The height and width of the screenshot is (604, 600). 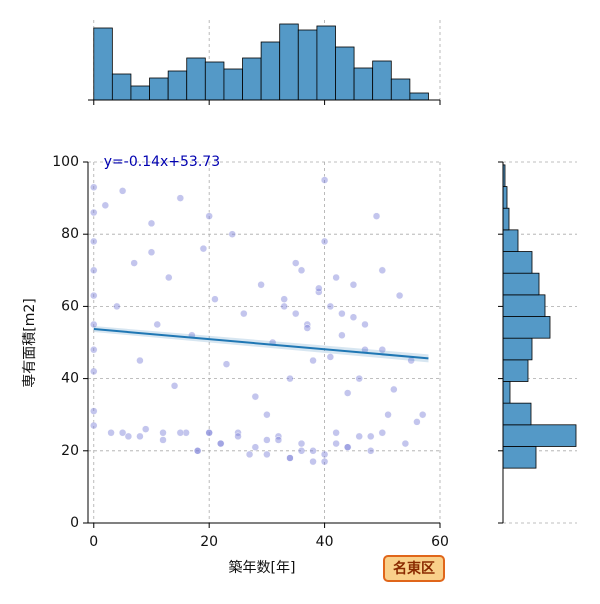 What do you see at coordinates (65, 162) in the screenshot?
I see `y-tick-label: 100` at bounding box center [65, 162].